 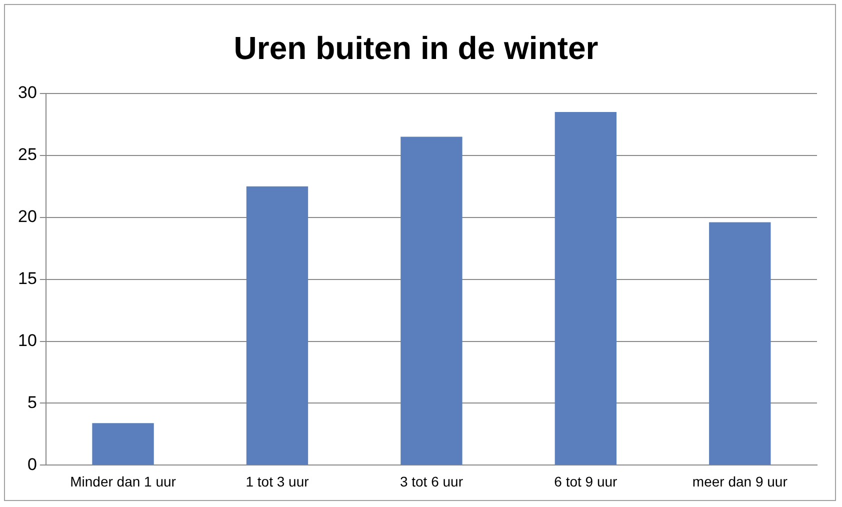 I want to click on y-tick-label: 5, so click(x=32, y=402).